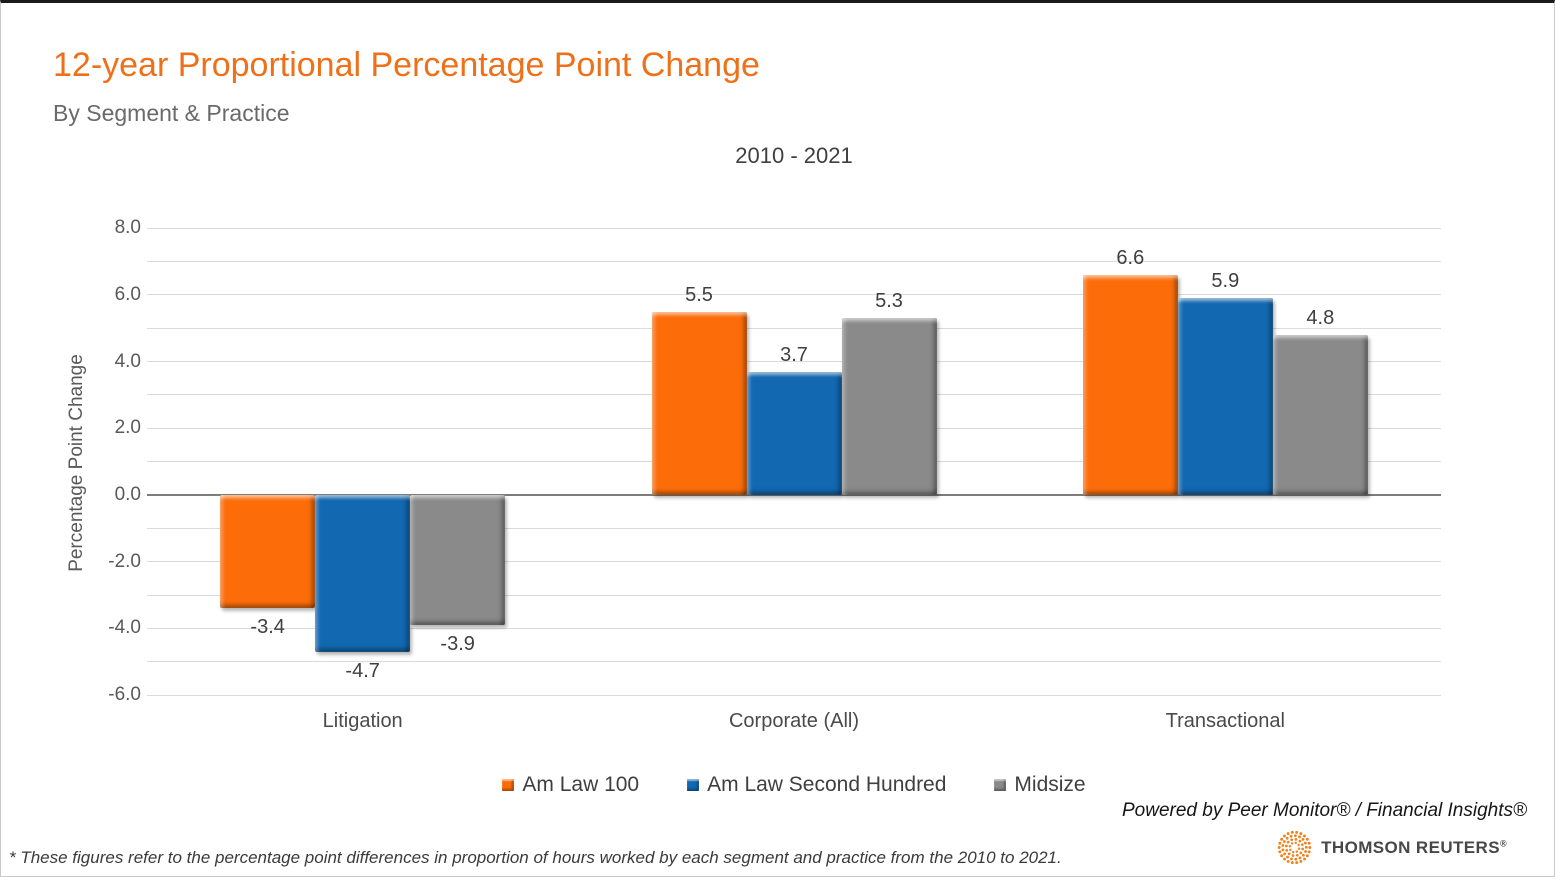  Describe the element at coordinates (362, 670) in the screenshot. I see `value-label-am-law-second-hundred-litigation: -4.7` at that location.